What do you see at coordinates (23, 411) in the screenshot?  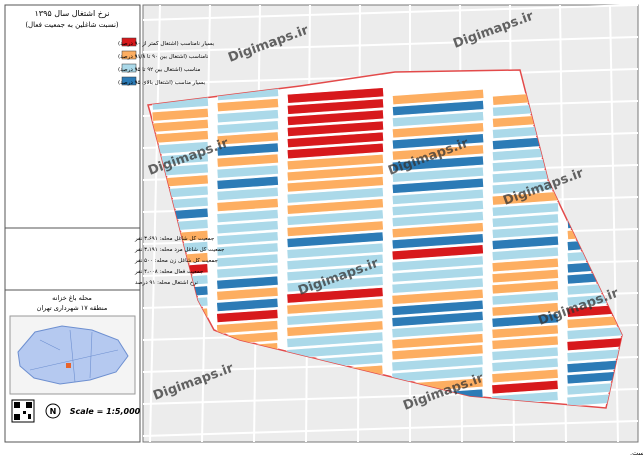 I see `qr-pattern` at bounding box center [23, 411].